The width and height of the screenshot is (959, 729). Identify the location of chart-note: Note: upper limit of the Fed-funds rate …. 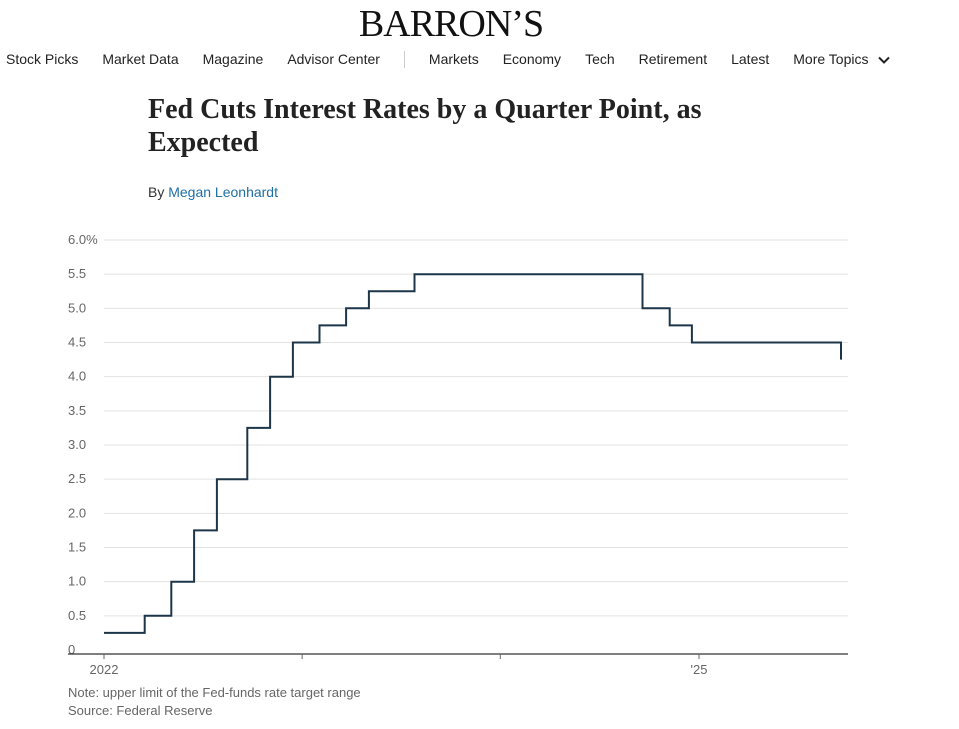
(214, 692).